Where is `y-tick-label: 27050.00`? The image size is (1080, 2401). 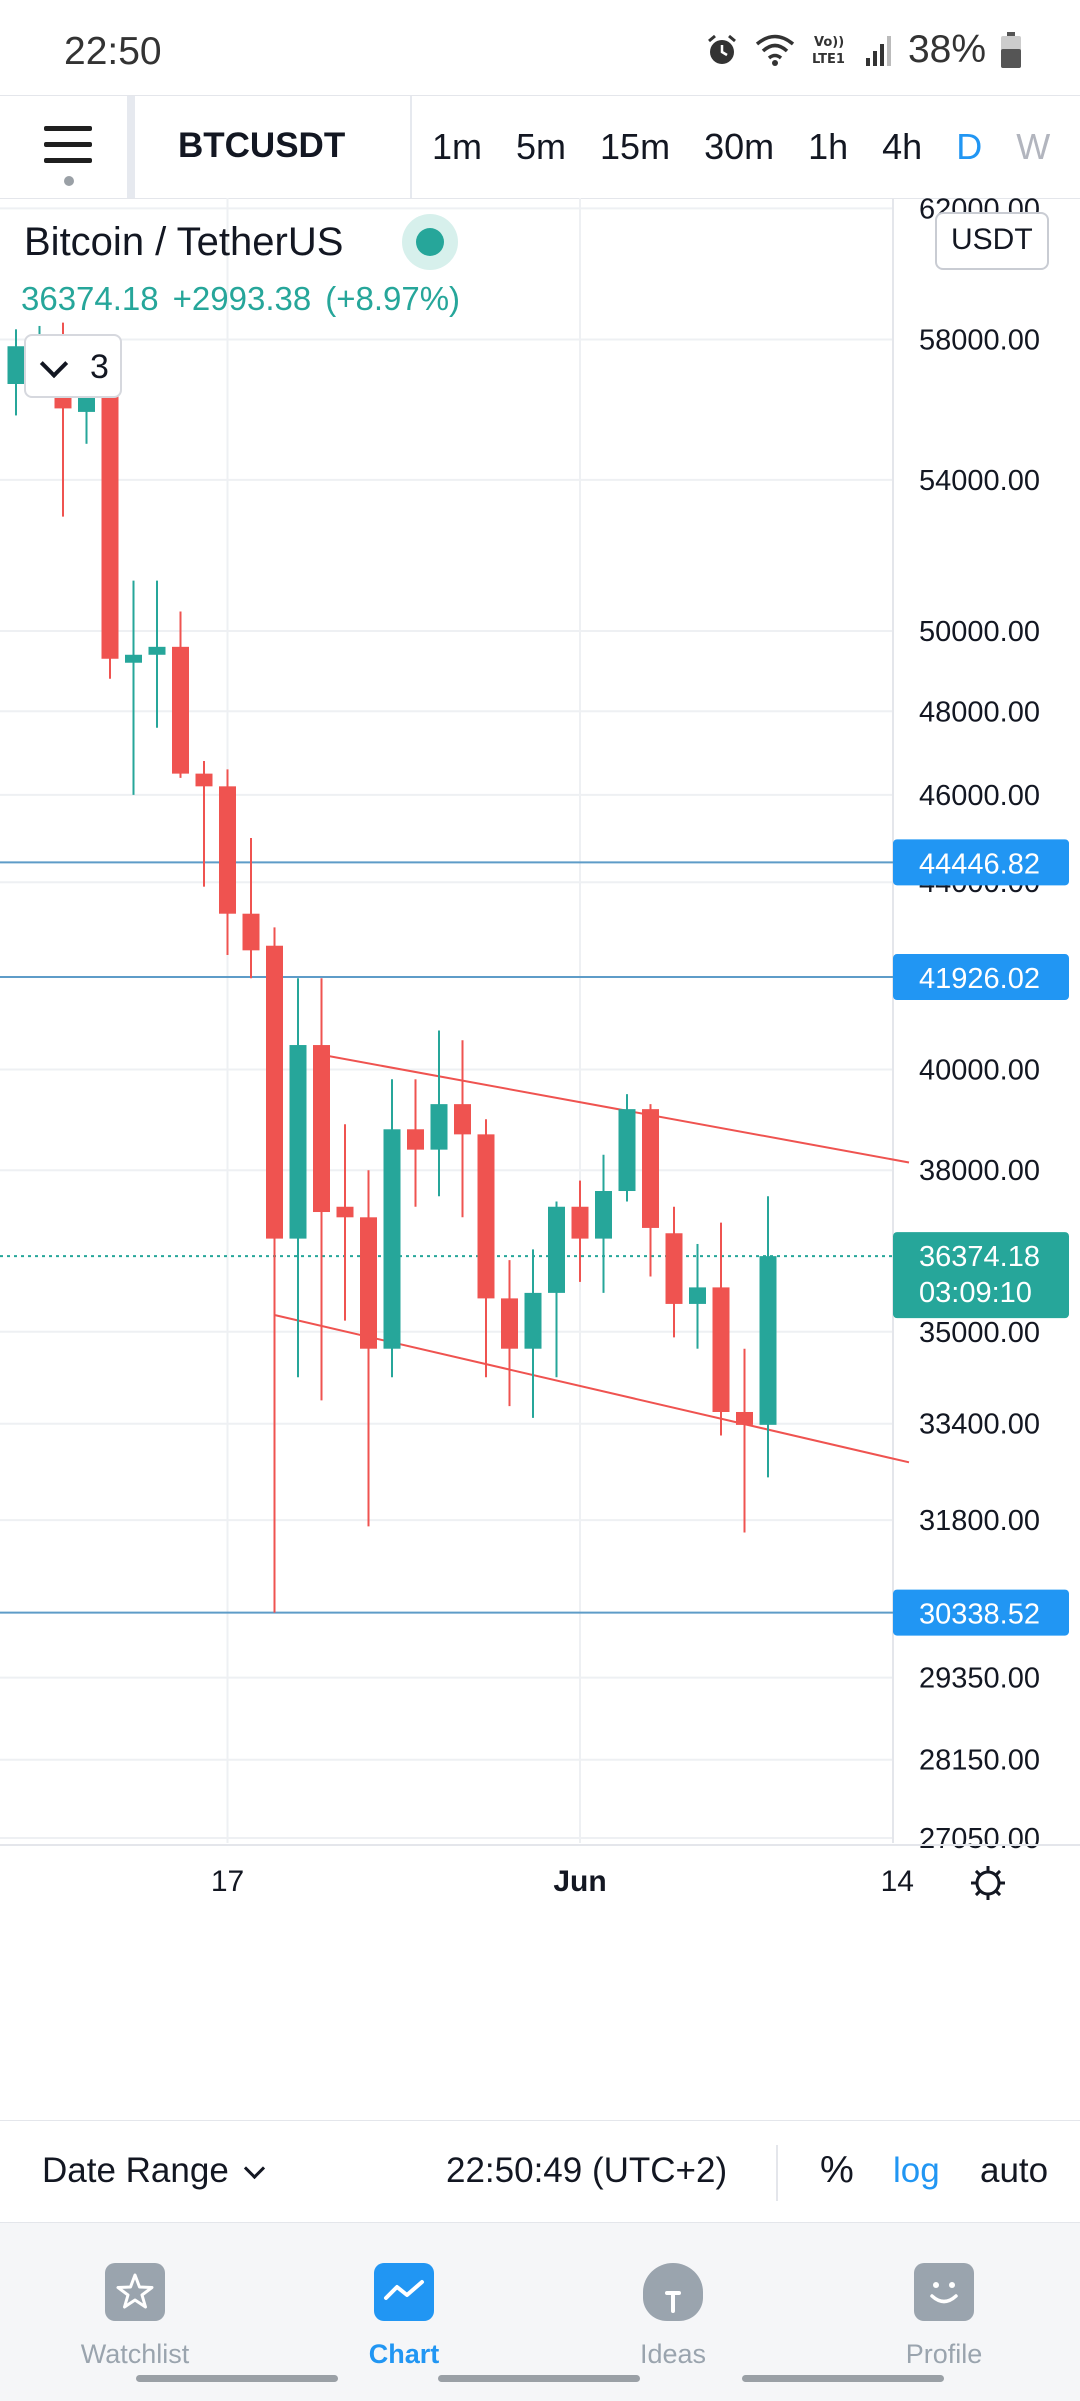
y-tick-label: 27050.00 is located at coordinates (979, 1839).